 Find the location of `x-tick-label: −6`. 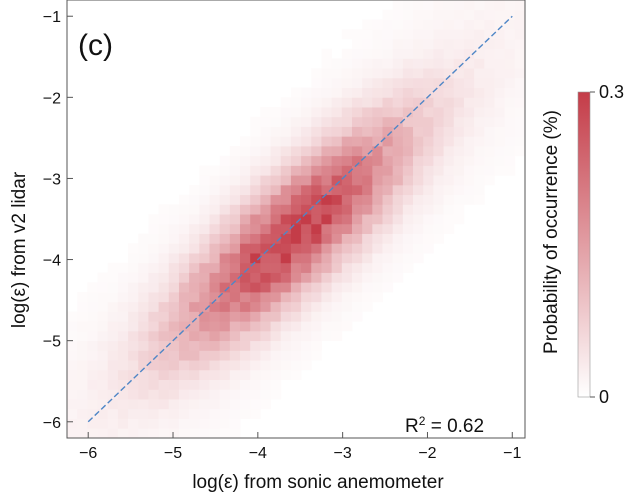

x-tick-label: −6 is located at coordinates (88, 453).